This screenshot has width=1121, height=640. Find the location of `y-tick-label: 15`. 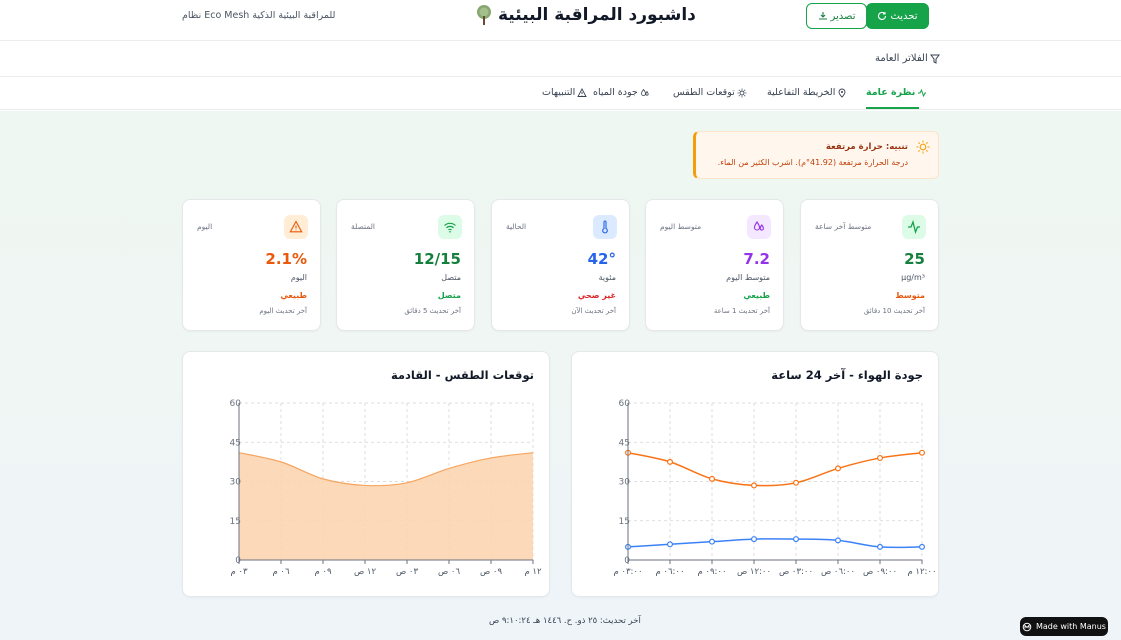

y-tick-label: 15 is located at coordinates (624, 522).